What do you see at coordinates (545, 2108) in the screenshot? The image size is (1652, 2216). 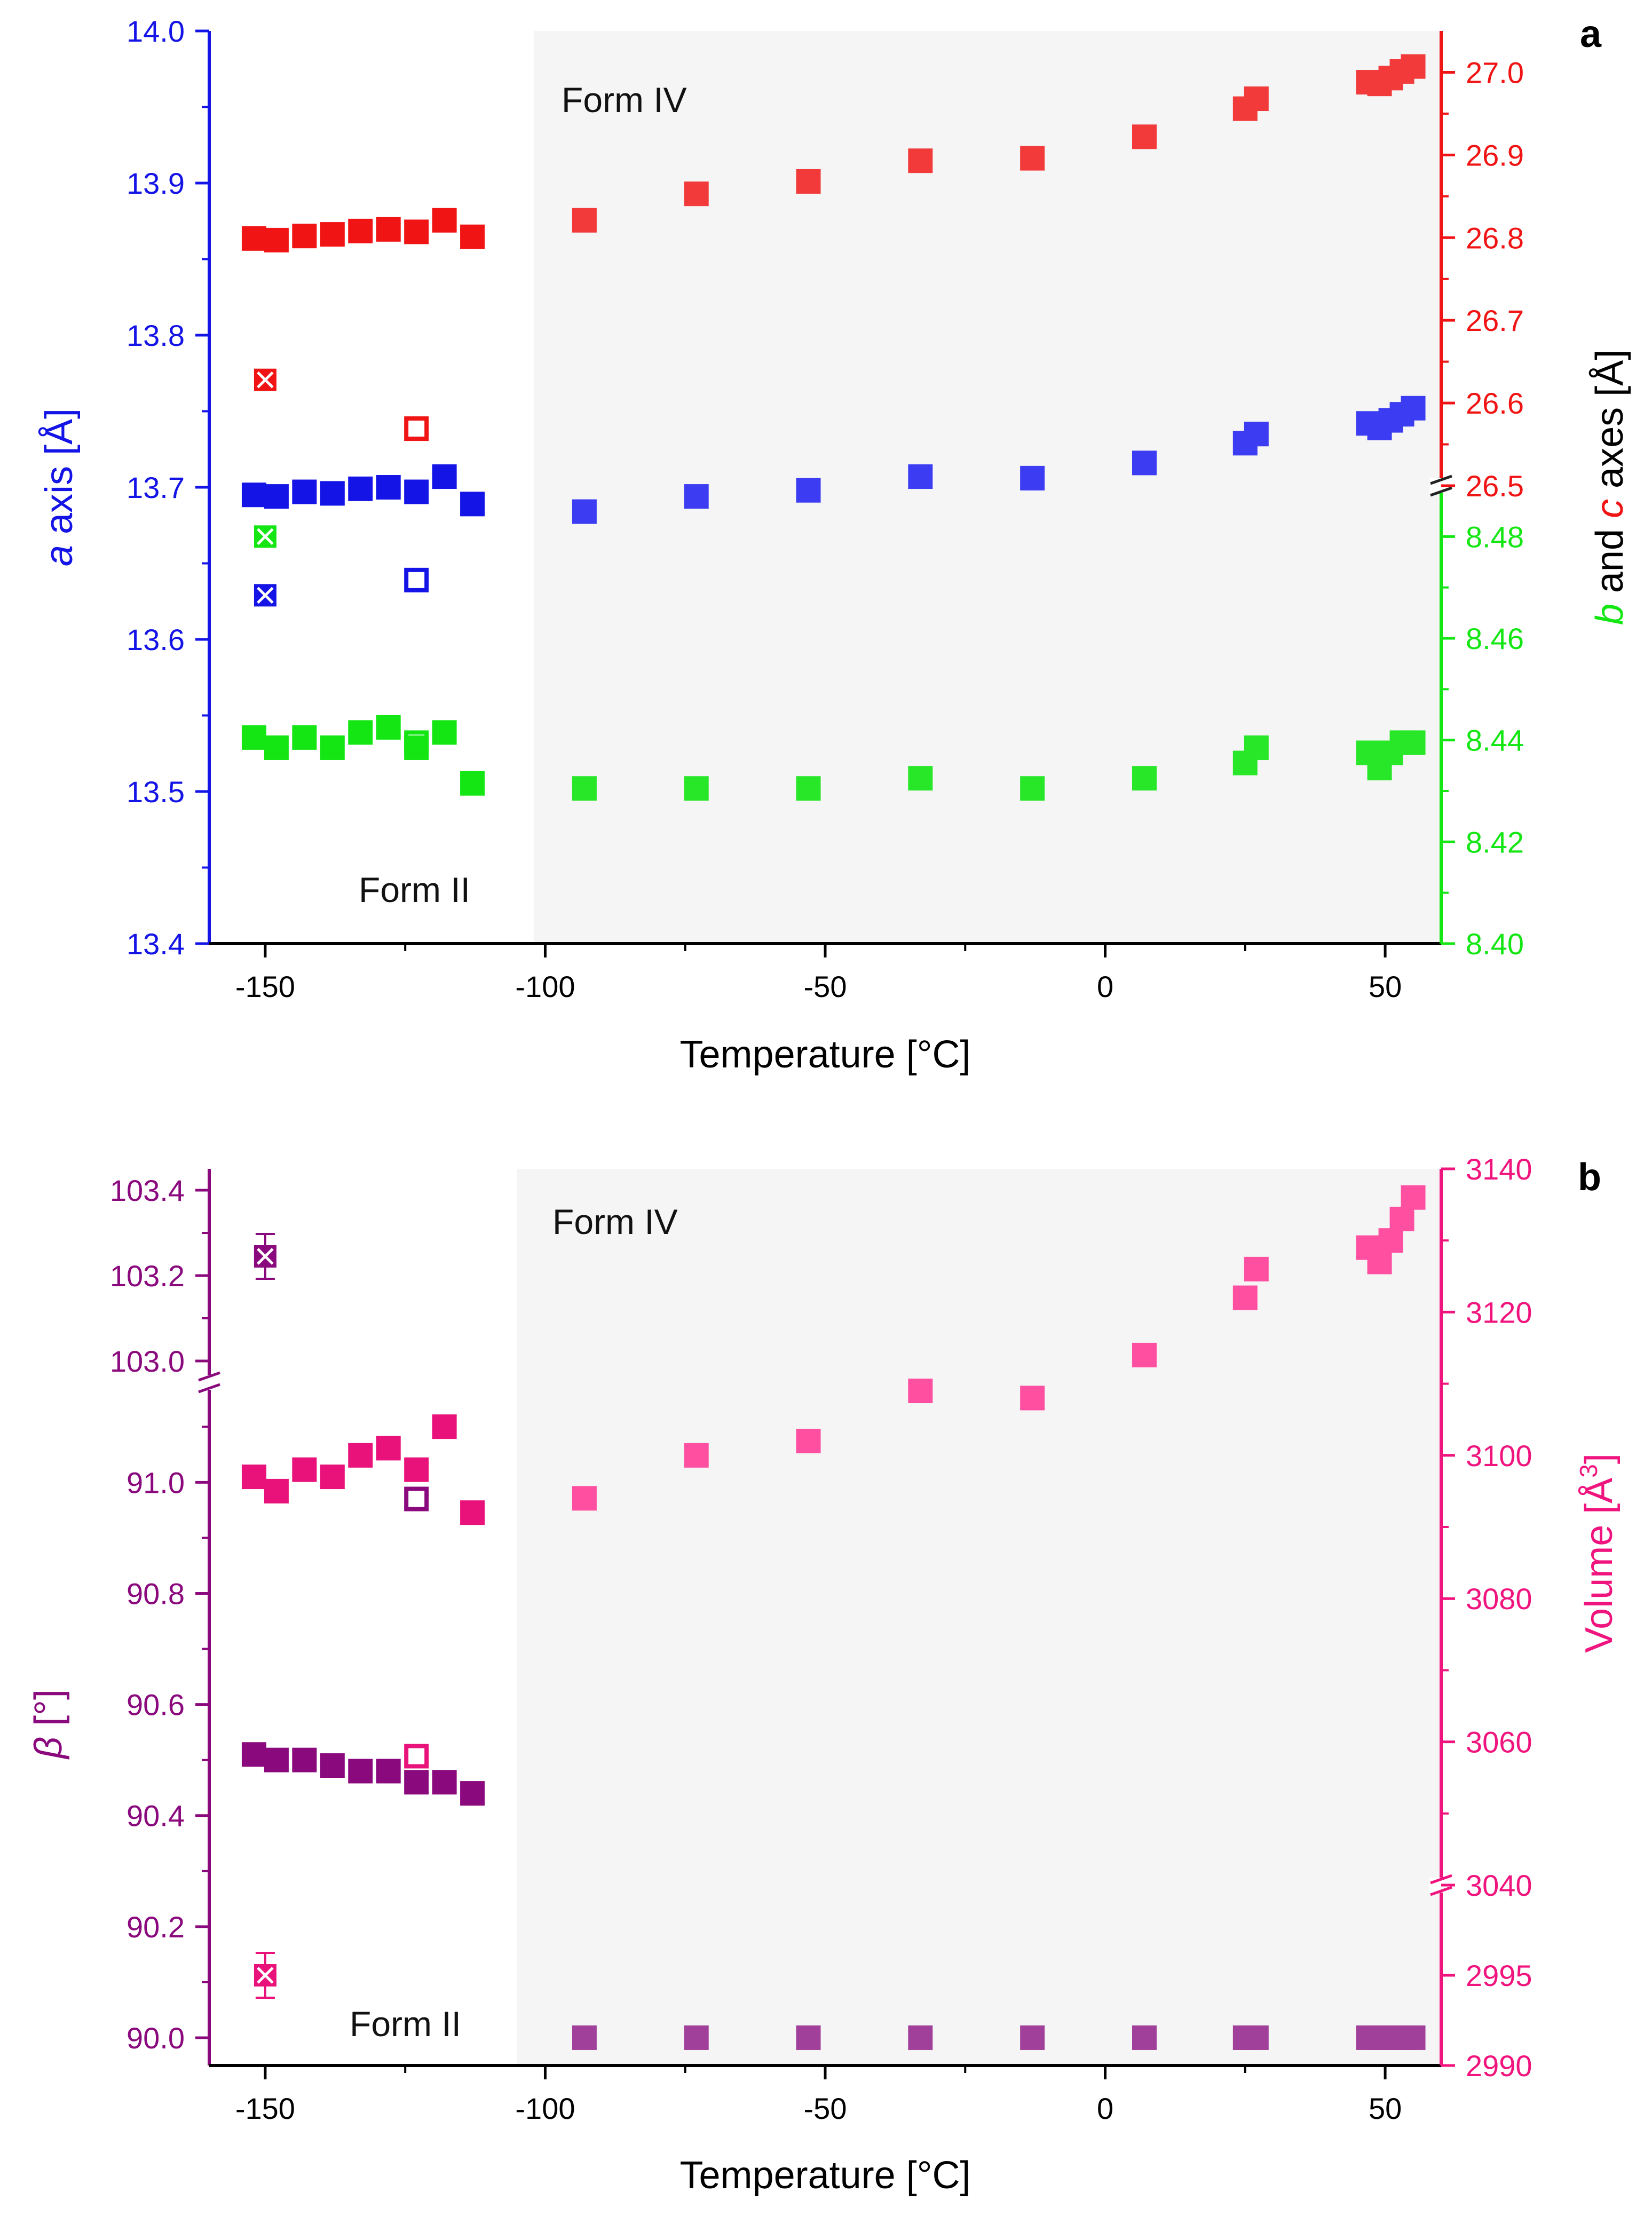 I see `x-tick-label: -100` at bounding box center [545, 2108].